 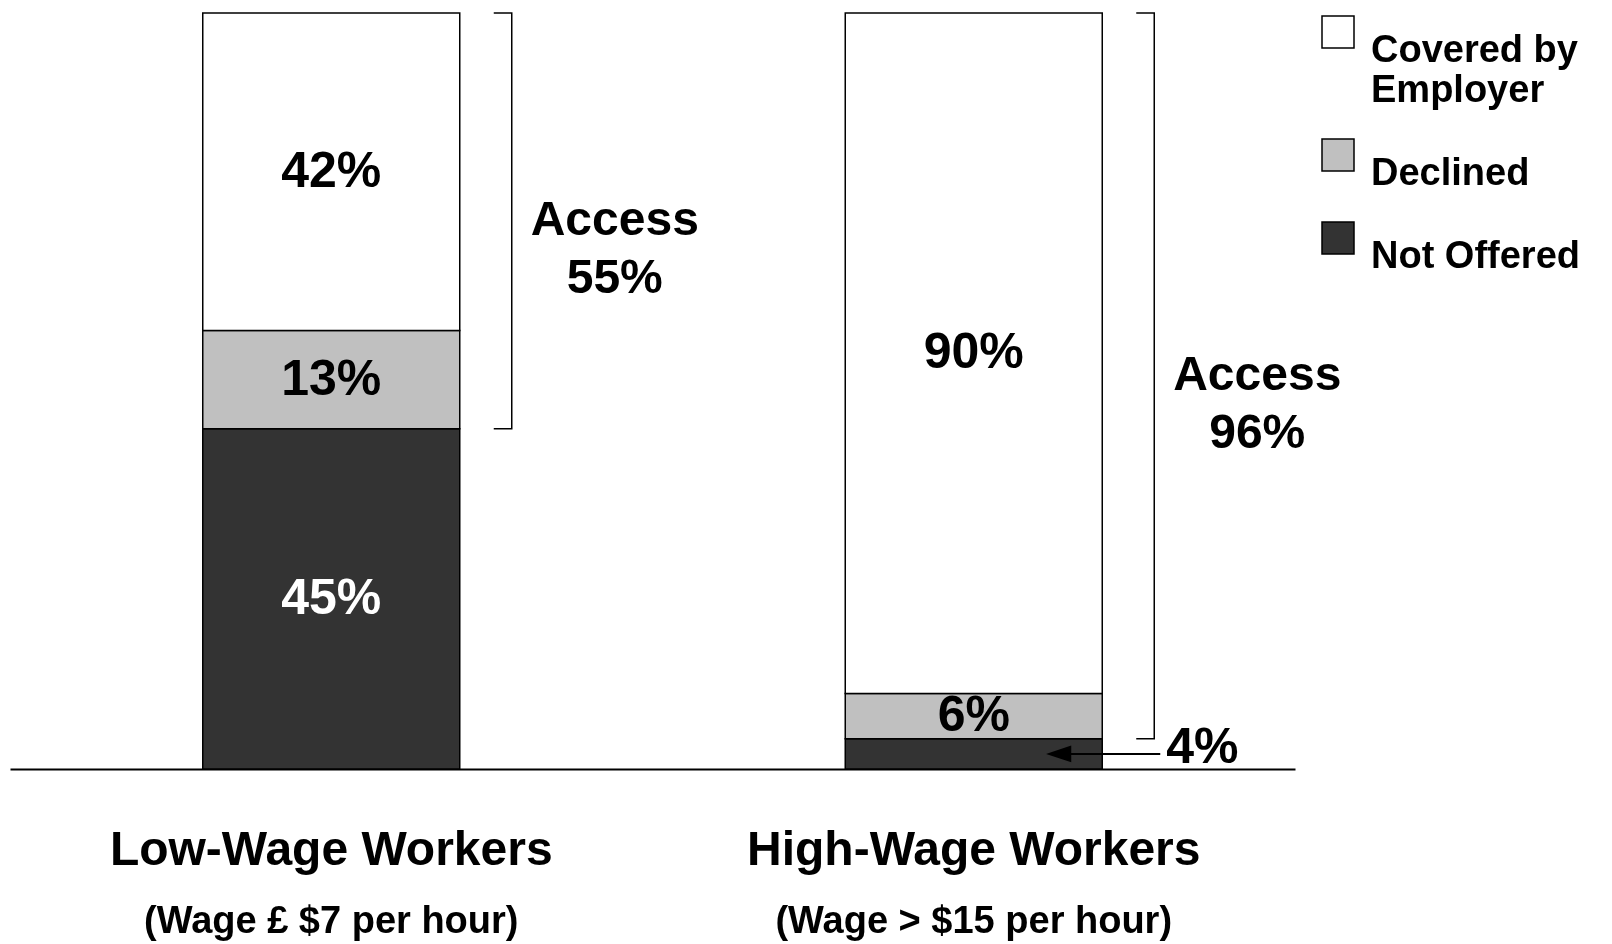 What do you see at coordinates (1257, 402) in the screenshot?
I see `annotation: Access 96%` at bounding box center [1257, 402].